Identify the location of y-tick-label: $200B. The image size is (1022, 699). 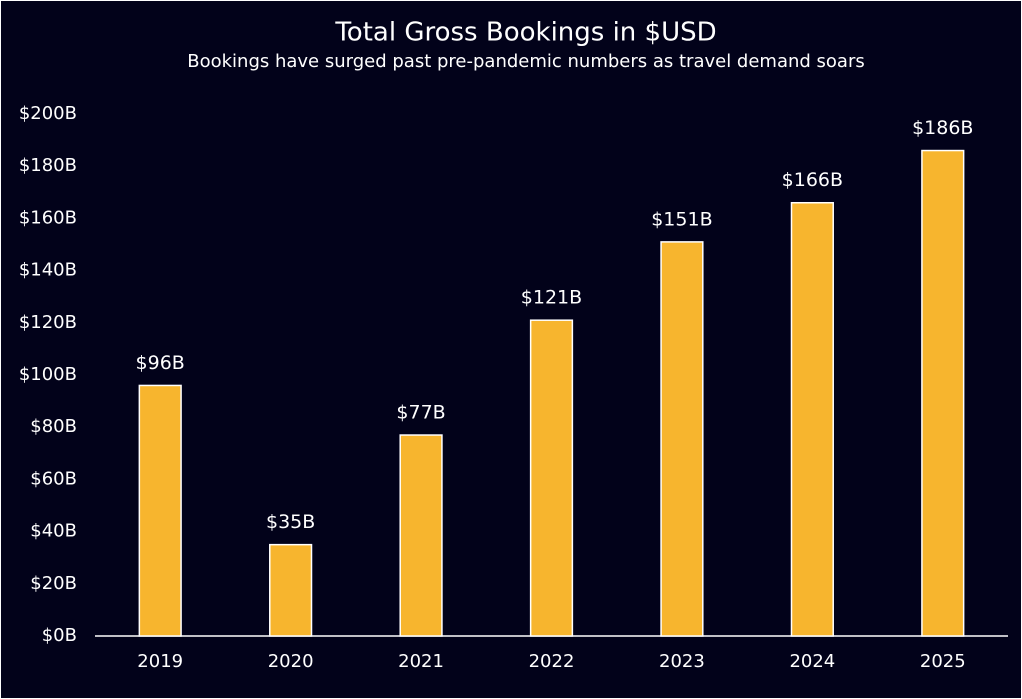
(48, 113).